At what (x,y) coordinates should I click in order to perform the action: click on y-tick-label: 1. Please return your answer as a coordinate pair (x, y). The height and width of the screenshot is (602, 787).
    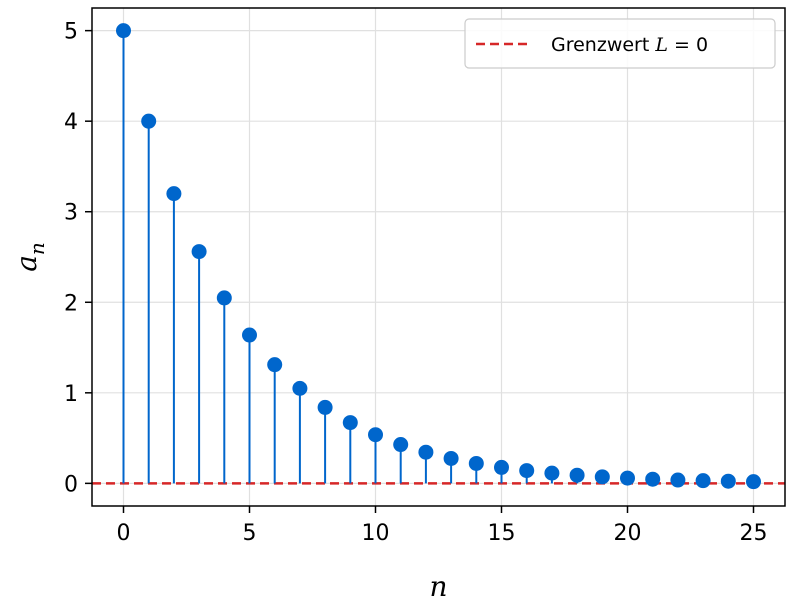
    Looking at the image, I should click on (71, 394).